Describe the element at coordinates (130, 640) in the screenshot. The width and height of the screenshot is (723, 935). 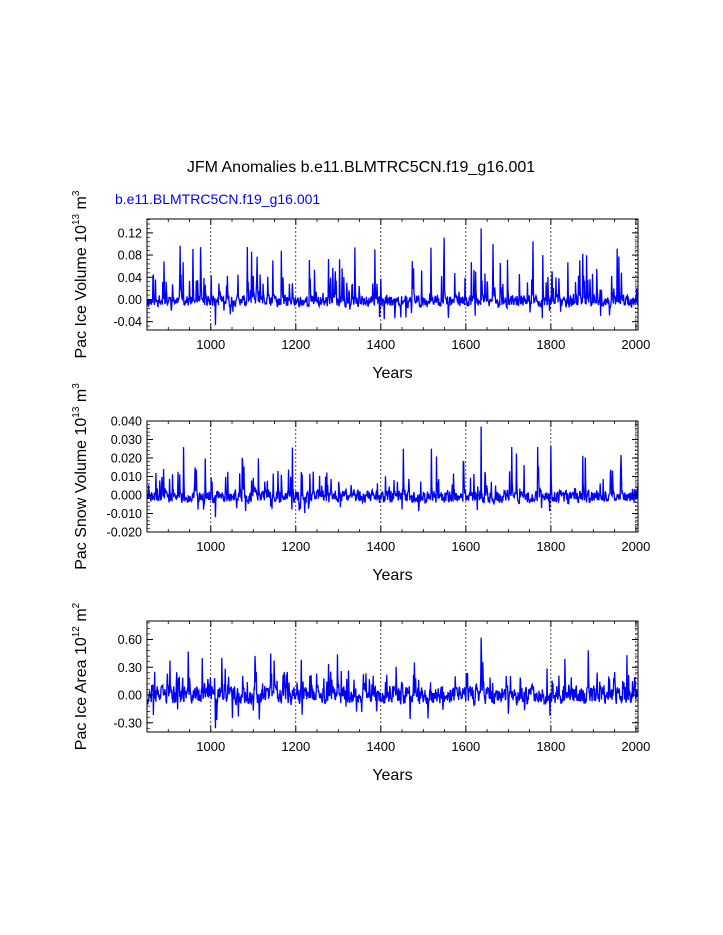
I see `y-tick-label: 0.60` at that location.